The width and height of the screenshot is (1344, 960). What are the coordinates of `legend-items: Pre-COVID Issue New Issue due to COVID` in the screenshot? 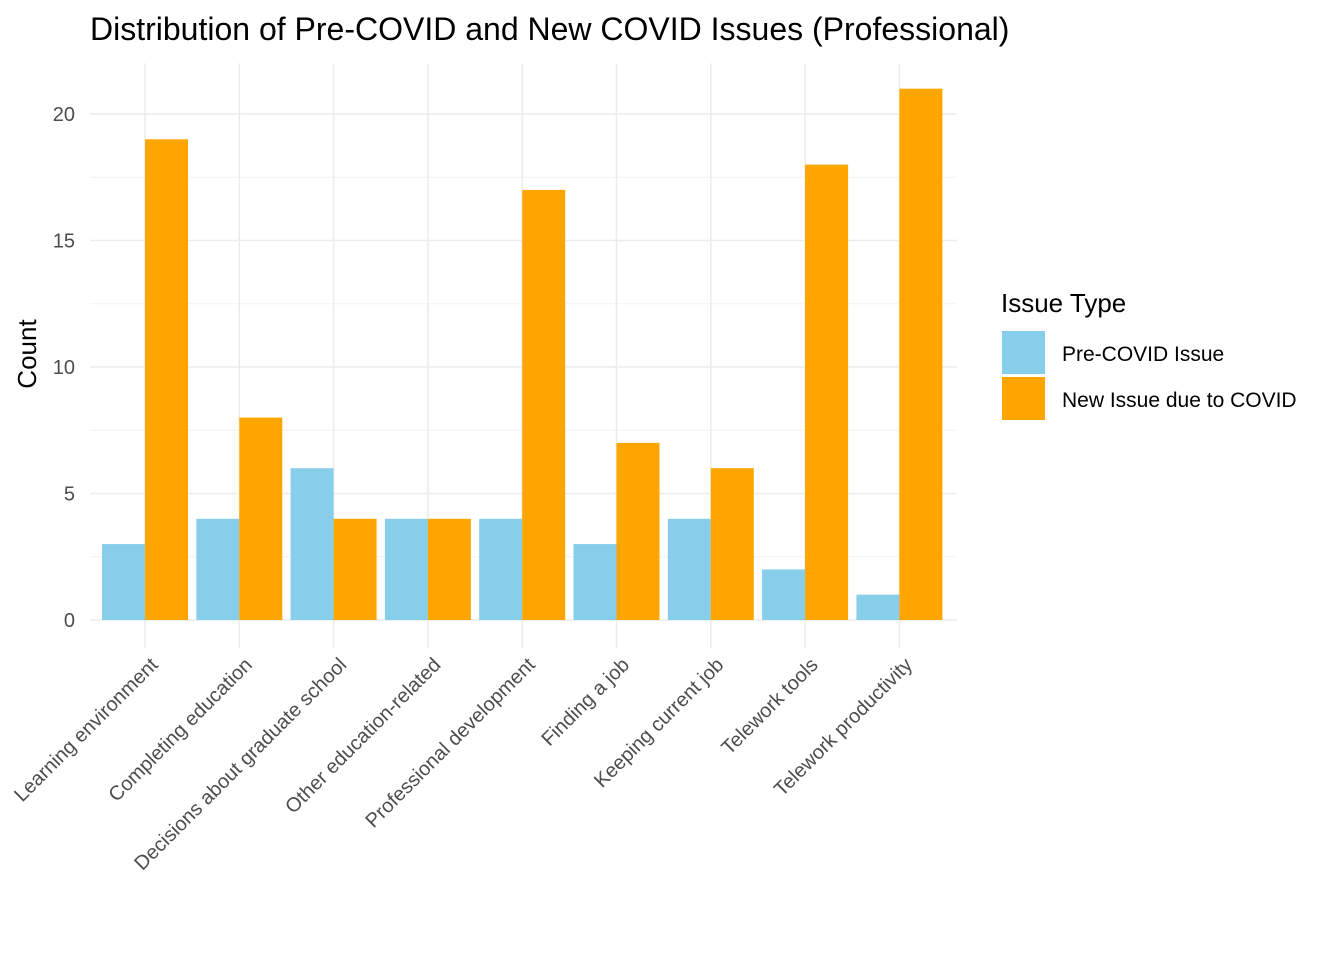 It's located at (1149, 375).